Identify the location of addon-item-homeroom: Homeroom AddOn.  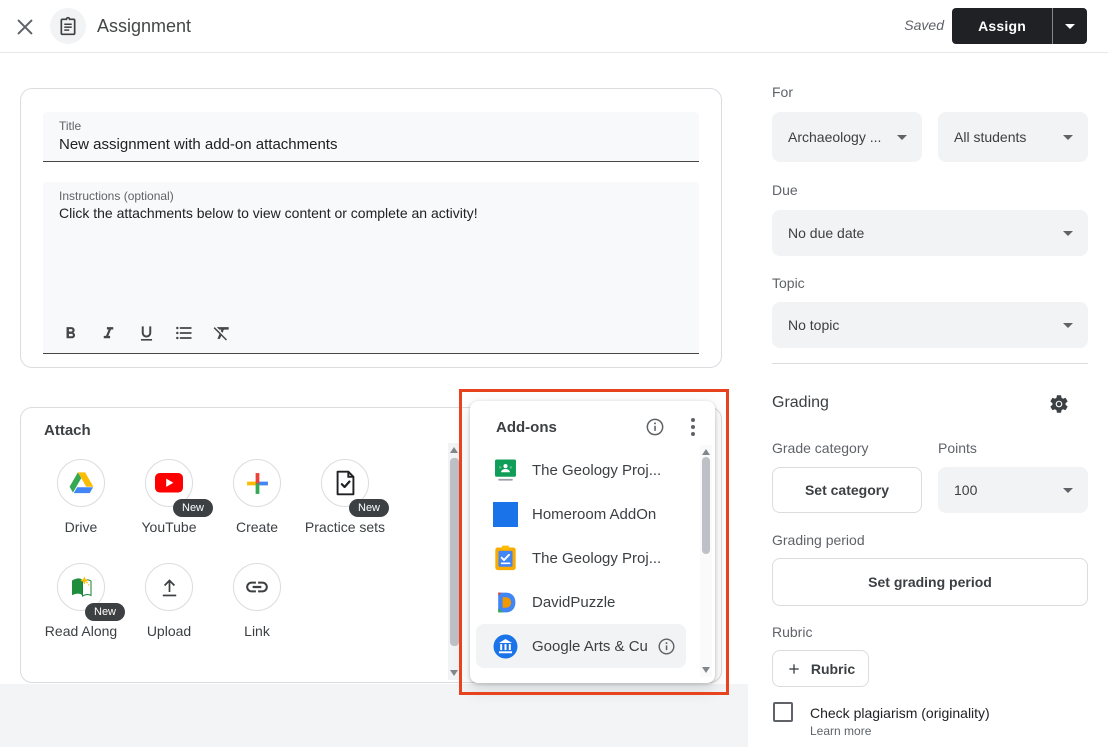
(581, 514).